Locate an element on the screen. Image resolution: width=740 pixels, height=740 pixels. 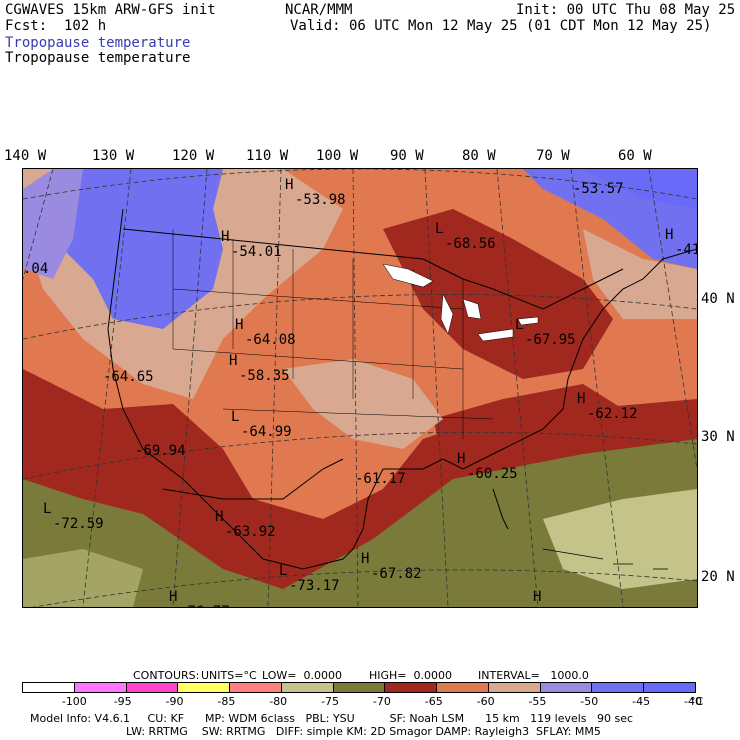
center-value-label: .04 is located at coordinates (35, 269).